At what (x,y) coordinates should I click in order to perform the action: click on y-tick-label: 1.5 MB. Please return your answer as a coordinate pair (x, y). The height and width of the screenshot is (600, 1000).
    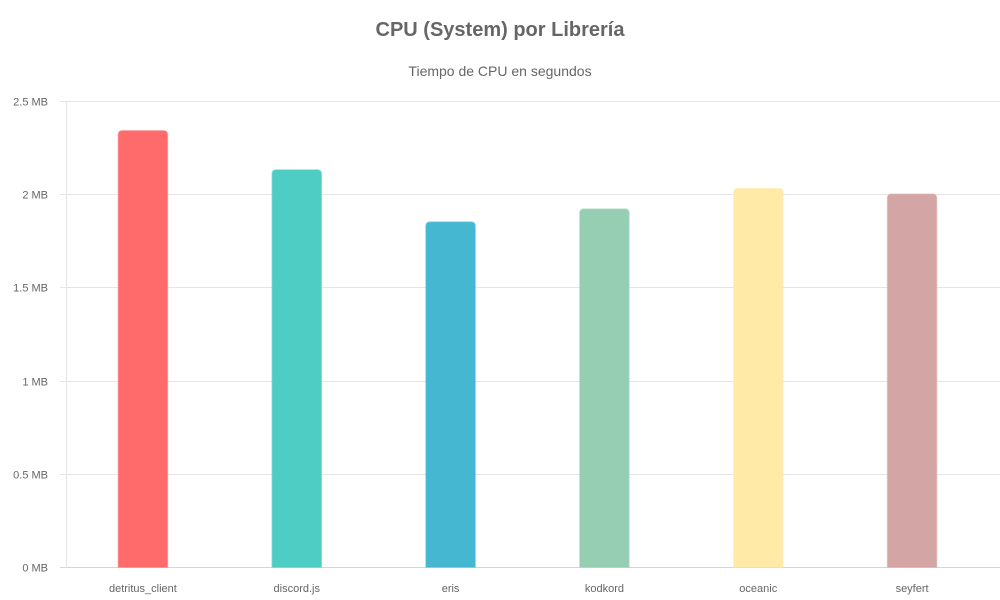
    Looking at the image, I should click on (30, 289).